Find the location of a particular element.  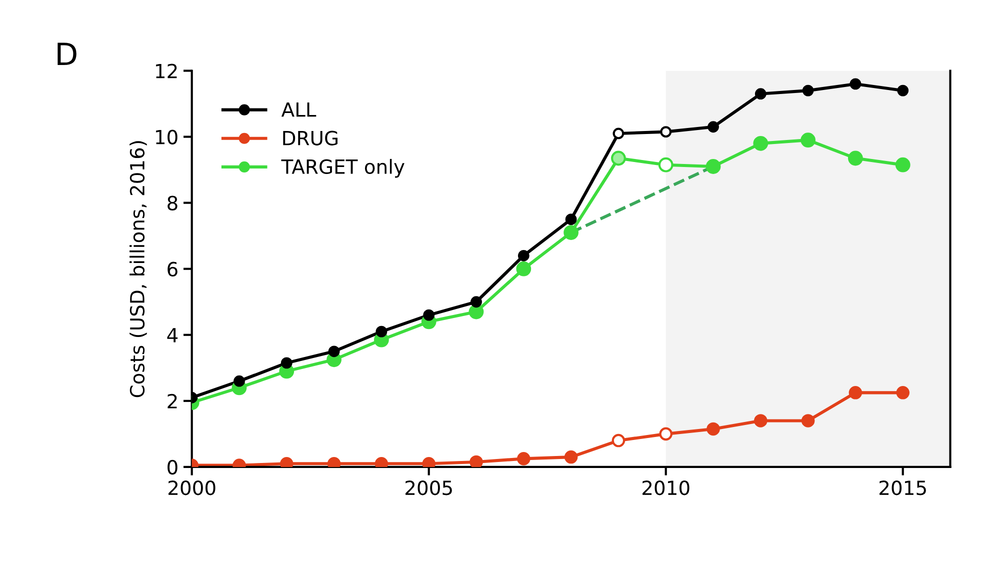

y-tick-label: 0 is located at coordinates (173, 467).